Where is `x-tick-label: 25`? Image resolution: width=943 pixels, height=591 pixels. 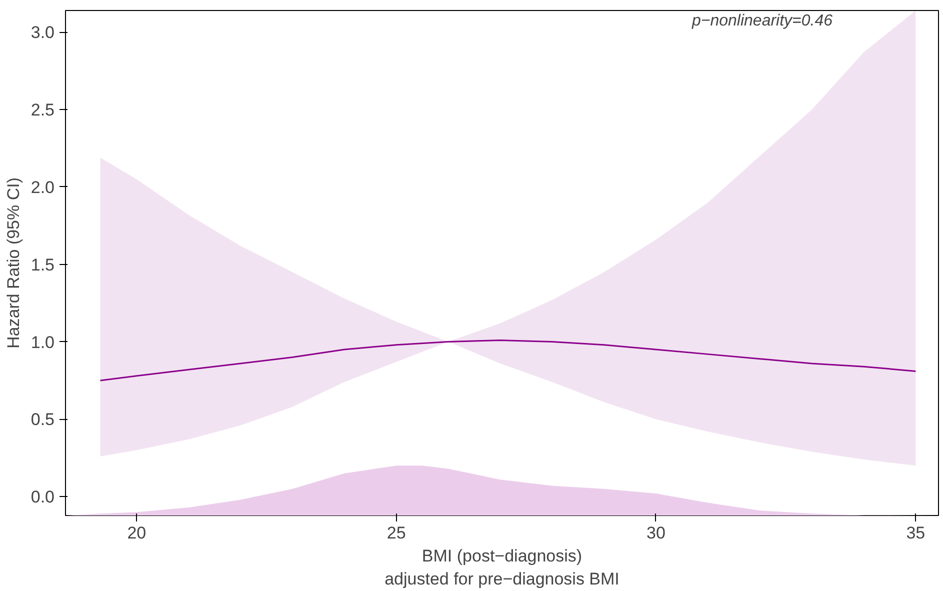
x-tick-label: 25 is located at coordinates (396, 533).